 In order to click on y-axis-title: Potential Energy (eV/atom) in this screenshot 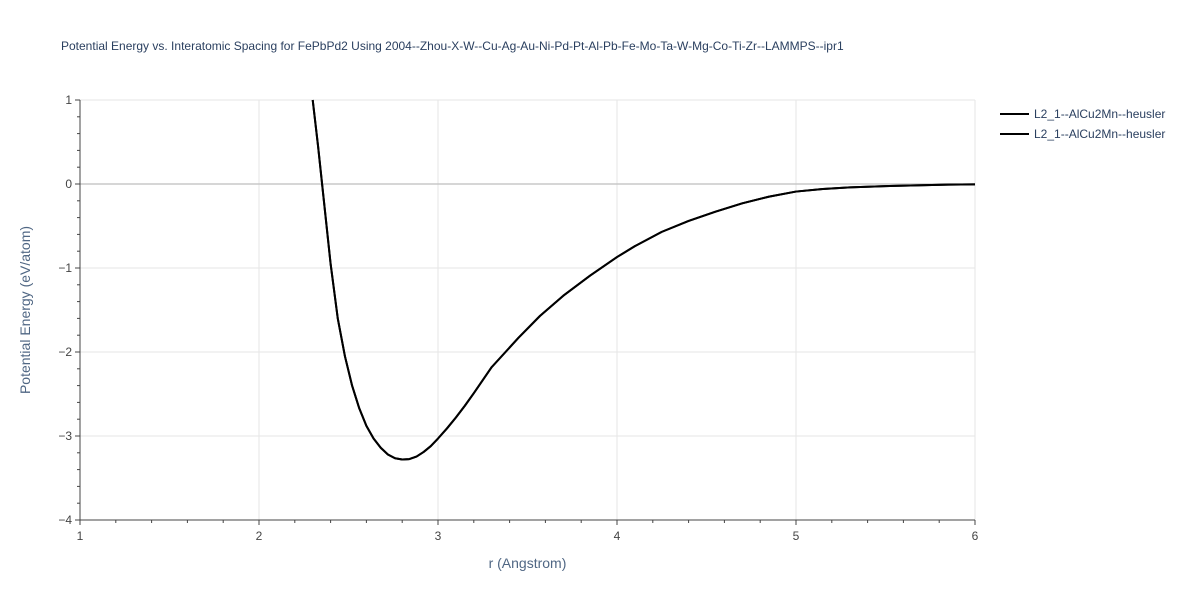, I will do `click(25, 310)`.